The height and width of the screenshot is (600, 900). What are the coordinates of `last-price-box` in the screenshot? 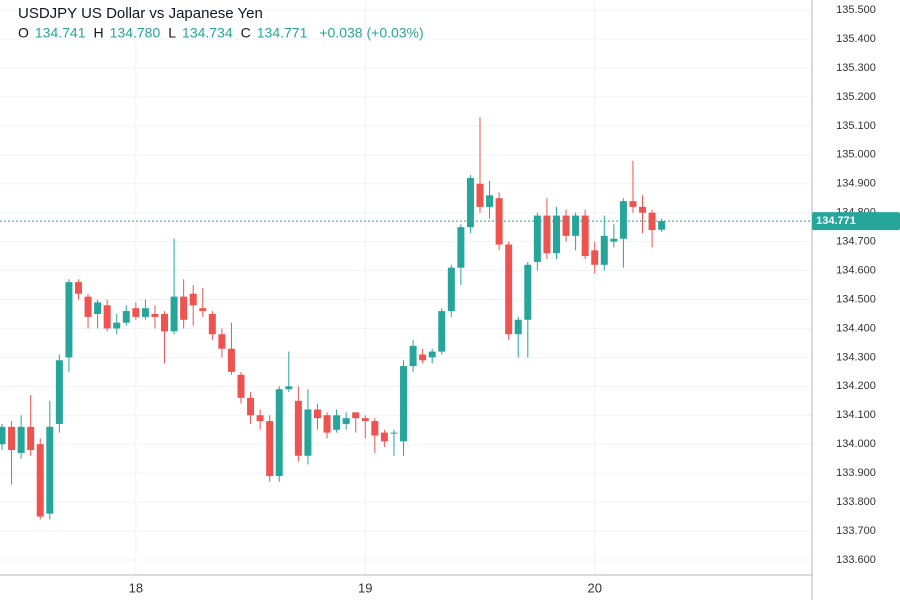 It's located at (856, 221).